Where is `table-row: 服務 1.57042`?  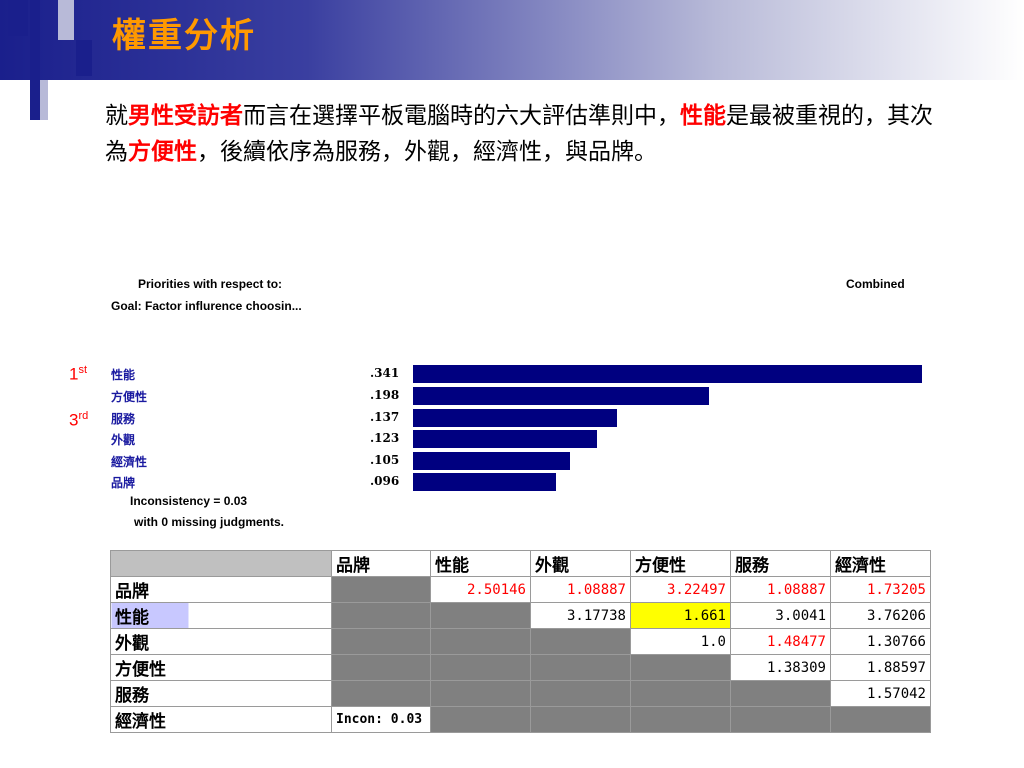
table-row: 服務 1.57042 is located at coordinates (520, 693).